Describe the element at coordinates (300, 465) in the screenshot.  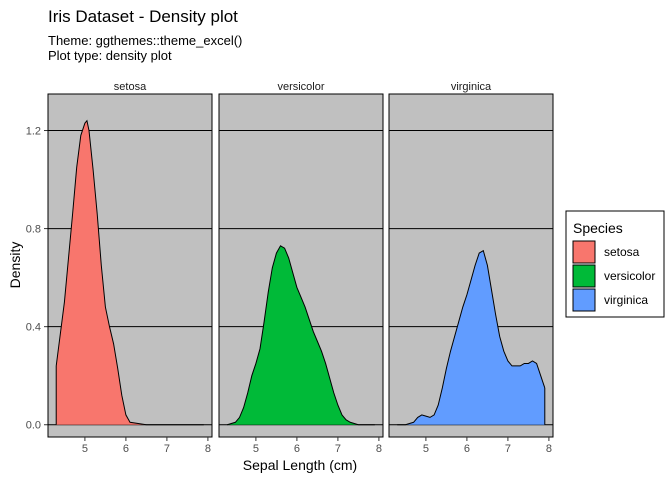
I see `x-axis-title: Sepal Length (cm)` at that location.